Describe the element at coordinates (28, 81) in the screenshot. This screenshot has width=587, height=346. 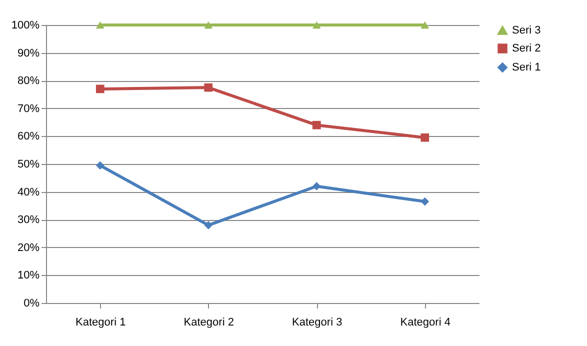
I see `y-tick-label: 80%` at that location.